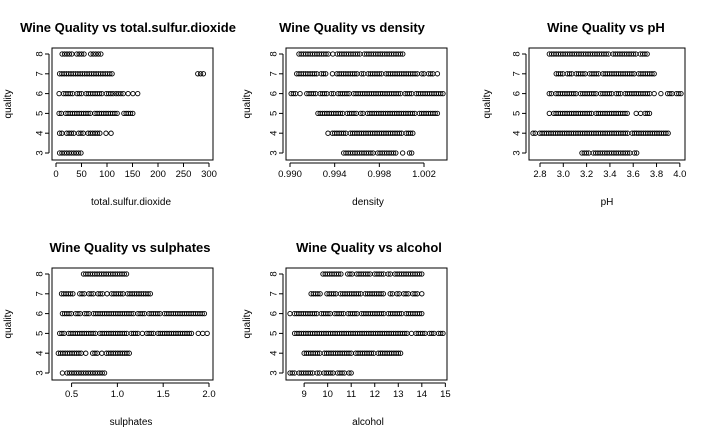 This screenshot has height=441, width=715. I want to click on x-axis-label: density, so click(368, 202).